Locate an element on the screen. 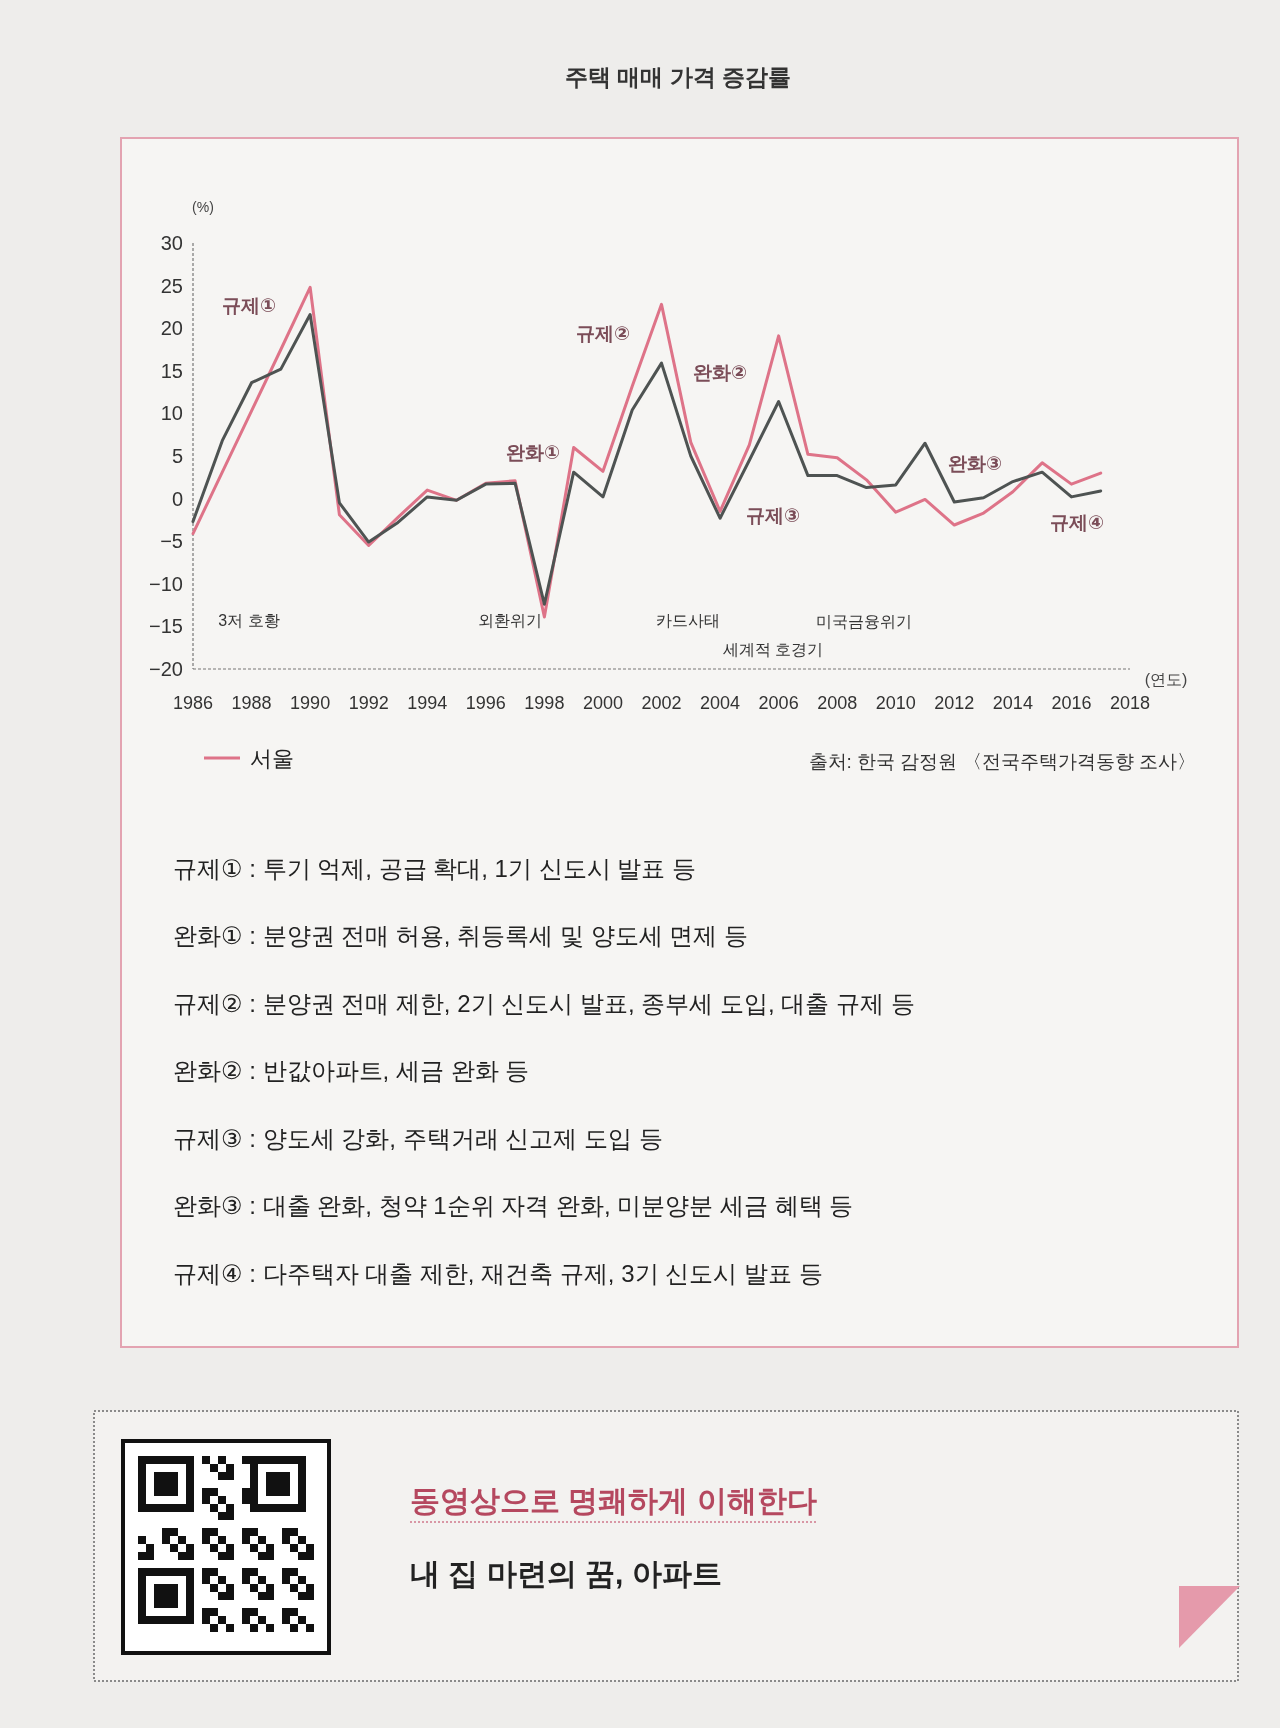  source-note: 출처: 한국 감정원 〈전국주택가격동향 조사〉 is located at coordinates (1002, 761).